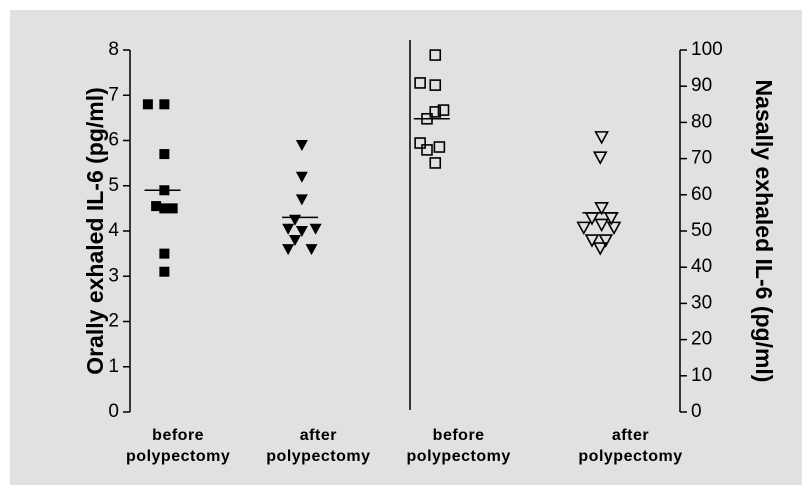 Image resolution: width=812 pixels, height=495 pixels. I want to click on y2-tick-label: 50, so click(701, 230).